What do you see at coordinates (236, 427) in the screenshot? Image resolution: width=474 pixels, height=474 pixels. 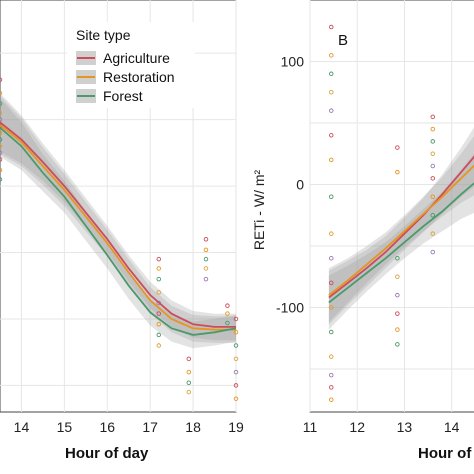 I see `x-tick-label: 19` at bounding box center [236, 427].